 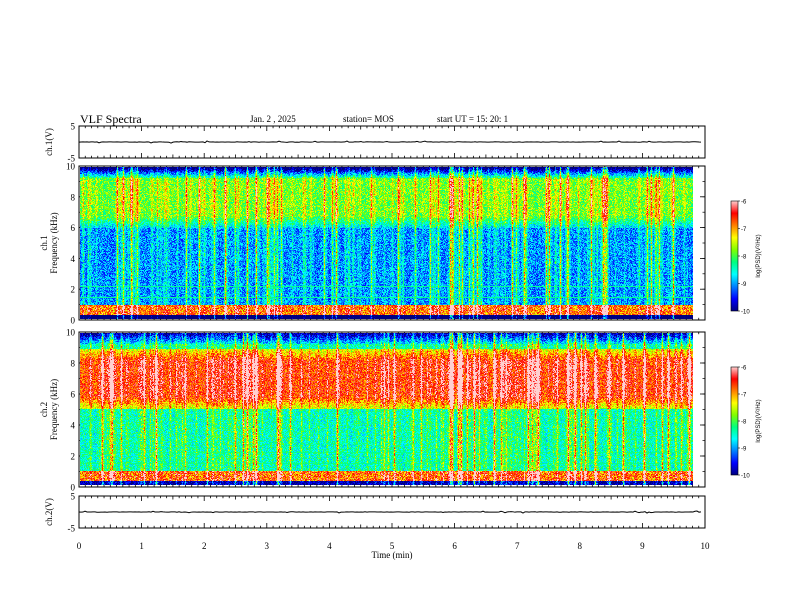 I want to click on y-axis-label: ch.1(V), so click(x=49, y=142).